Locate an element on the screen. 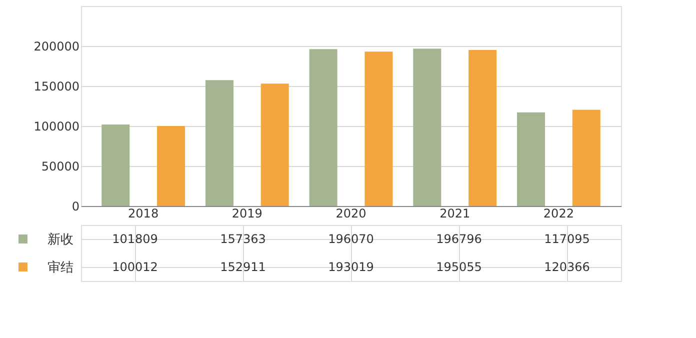  x-tick-label: 2018 is located at coordinates (143, 213).